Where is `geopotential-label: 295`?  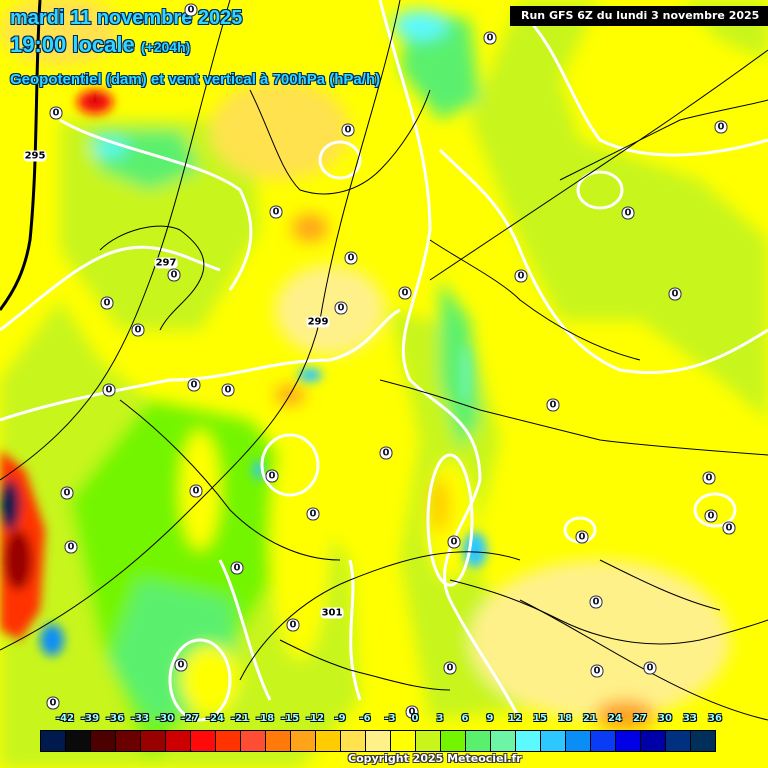
geopotential-label: 295 is located at coordinates (35, 156).